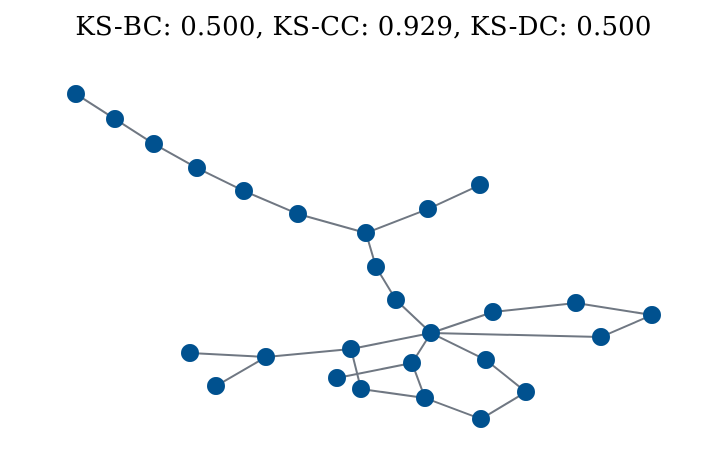 The width and height of the screenshot is (727, 468). I want to click on figure-title: KS-BC: 0.500, KS-CC: 0.929, KS-DC: 0.500, so click(363, 27).